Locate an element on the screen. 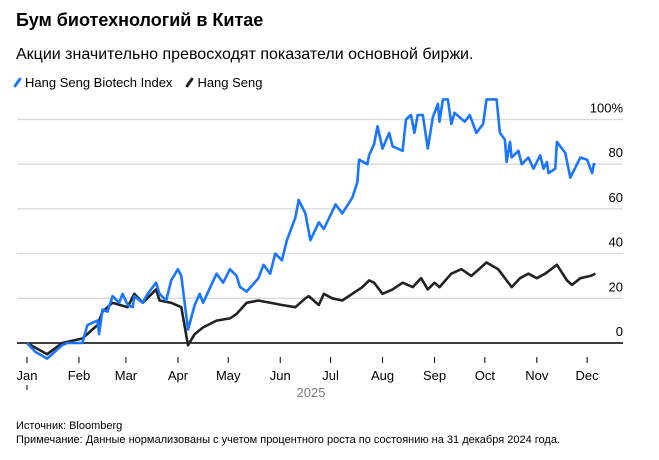 The width and height of the screenshot is (659, 460). x-tick-label: Mar is located at coordinates (126, 375).